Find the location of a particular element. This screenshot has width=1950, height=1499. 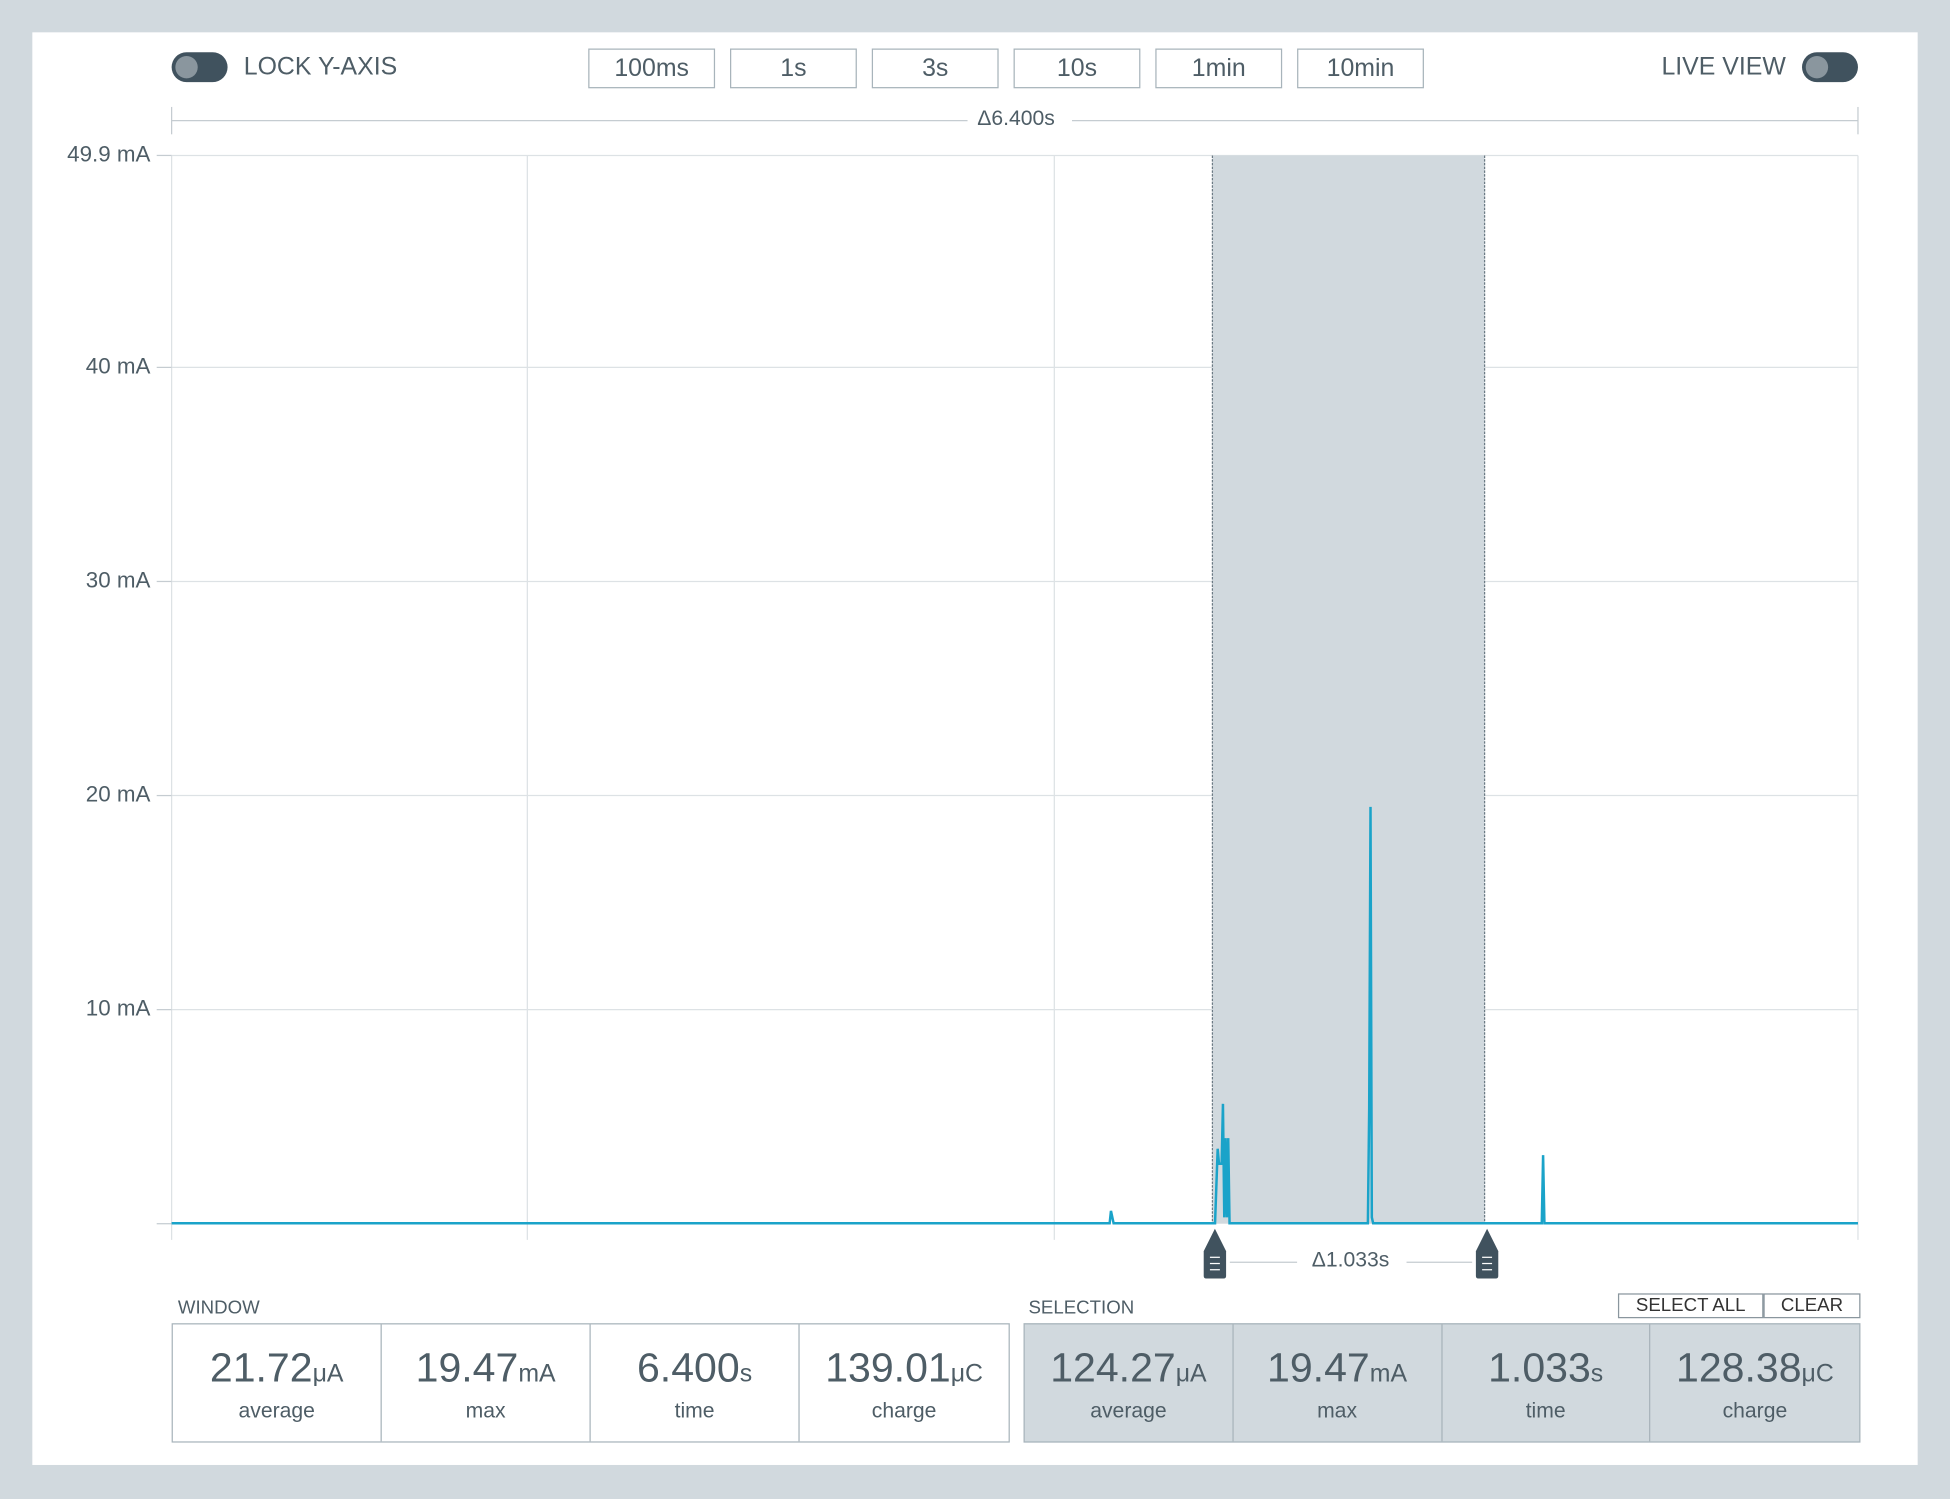

stat-value: 139.01μC is located at coordinates (904, 1367).